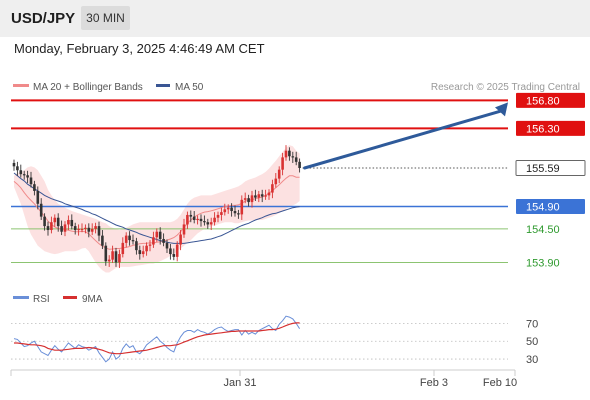 The width and height of the screenshot is (590, 400). Describe the element at coordinates (501, 109) in the screenshot. I see `forecast-arrow-head` at that location.